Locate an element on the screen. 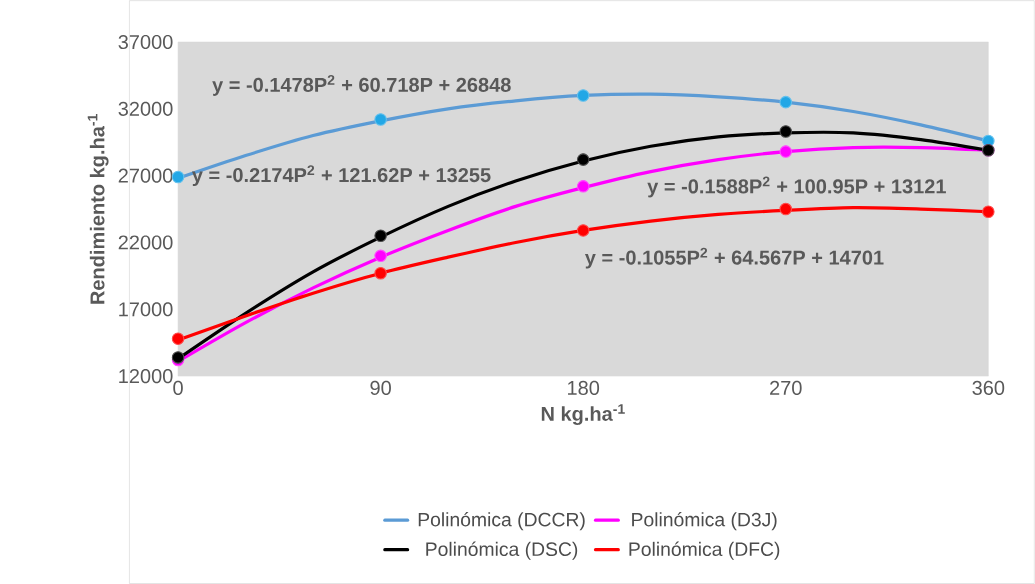  y-tick-label: 12000 is located at coordinates (146, 376).